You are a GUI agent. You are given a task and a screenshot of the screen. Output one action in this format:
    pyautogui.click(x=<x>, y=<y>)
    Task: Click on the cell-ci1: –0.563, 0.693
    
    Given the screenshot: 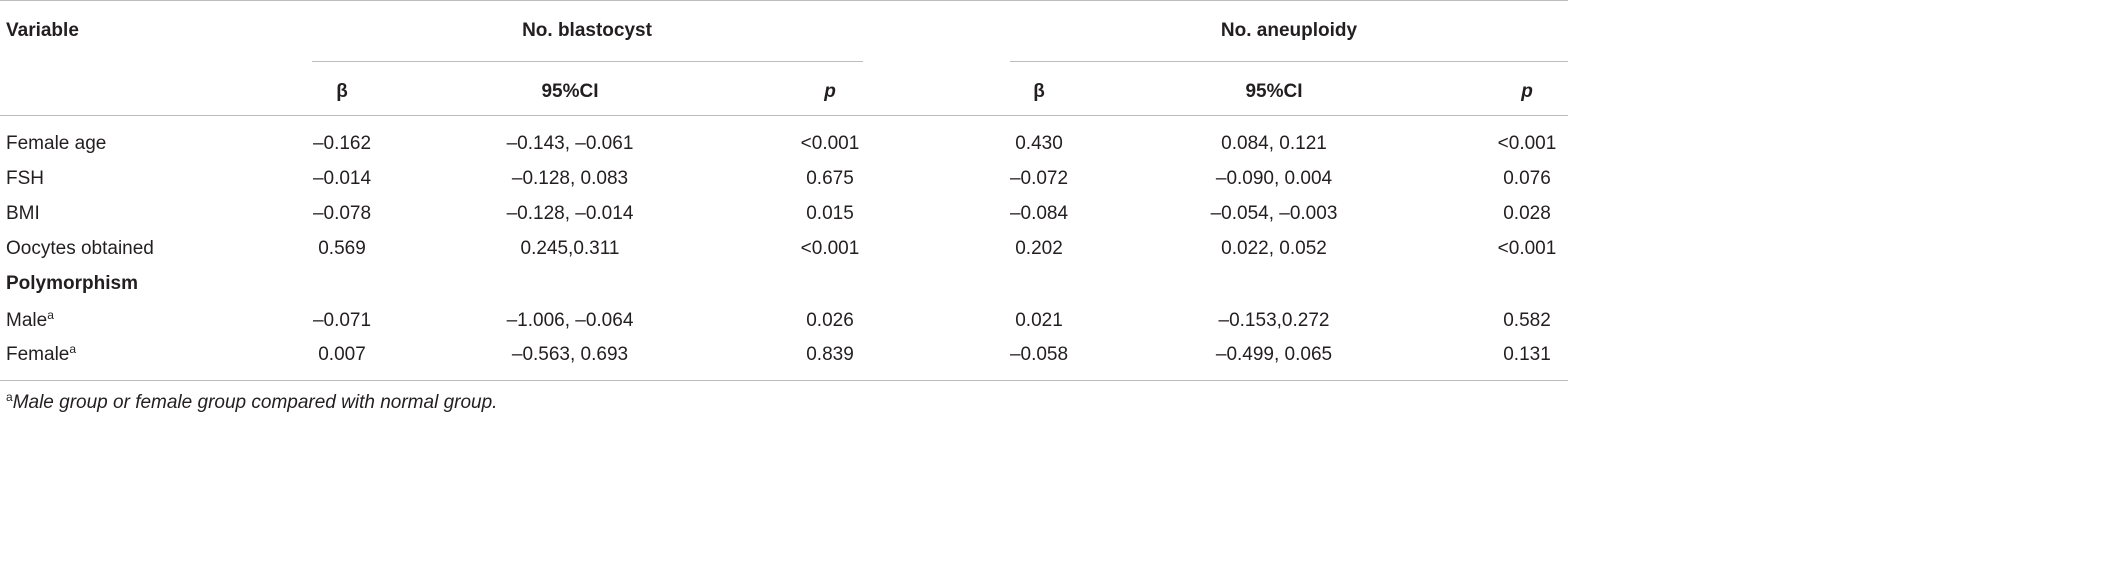 What is the action you would take?
    pyautogui.click(x=570, y=354)
    